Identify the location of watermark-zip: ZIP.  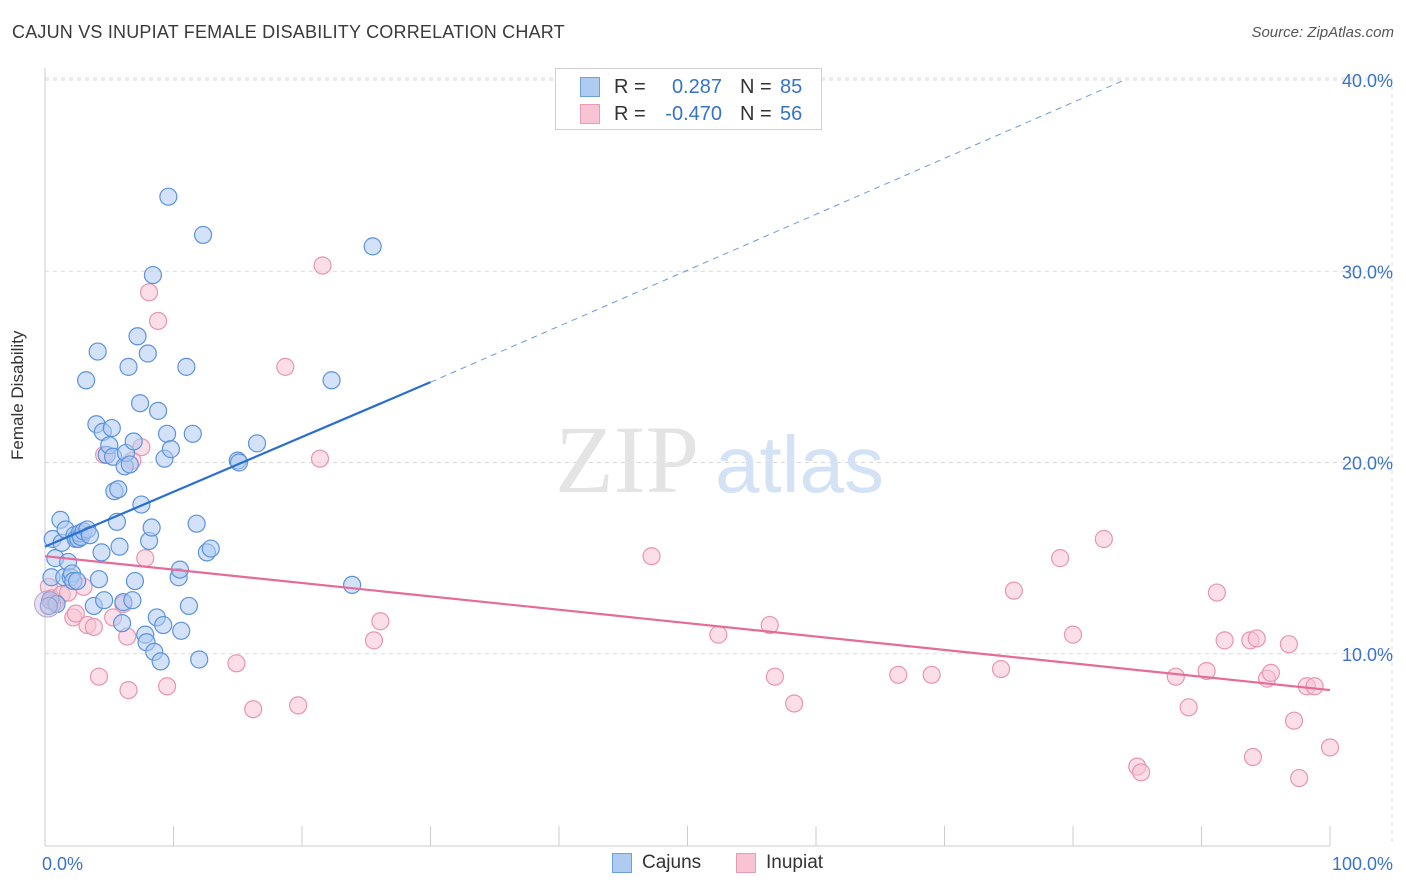
(627, 459).